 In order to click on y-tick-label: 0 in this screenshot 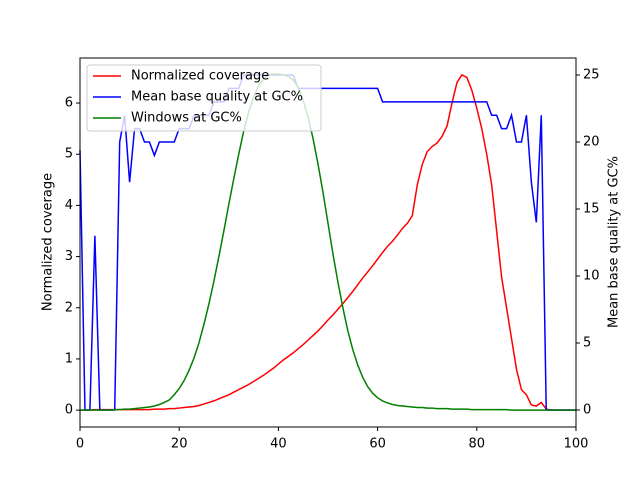, I will do `click(69, 410)`.